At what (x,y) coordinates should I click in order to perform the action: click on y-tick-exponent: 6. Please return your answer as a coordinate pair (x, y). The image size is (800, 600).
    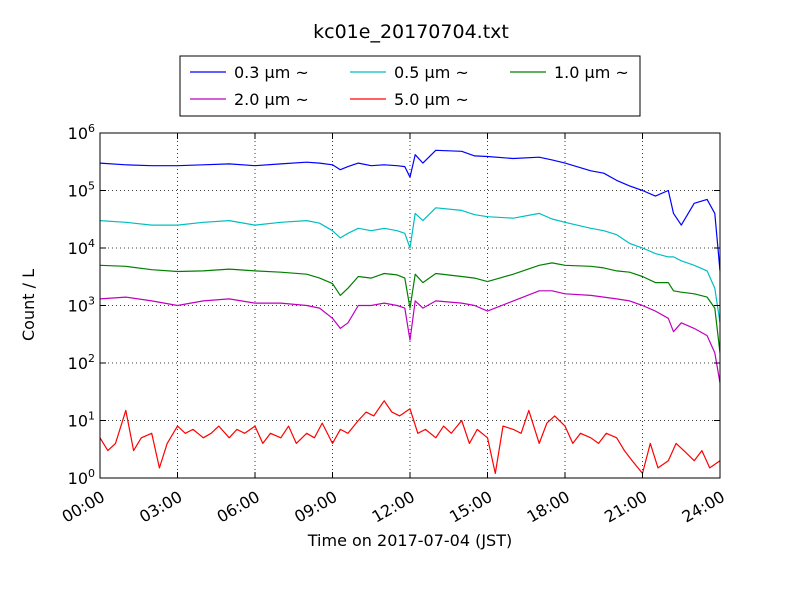
    Looking at the image, I should click on (91, 128).